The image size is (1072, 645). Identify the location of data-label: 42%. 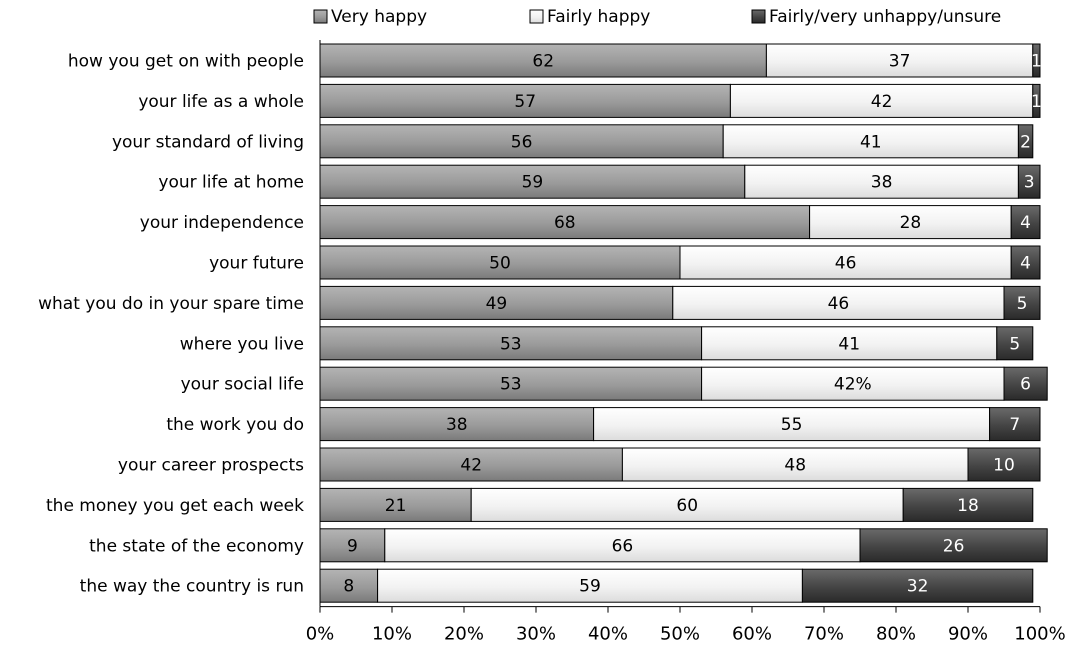
(853, 385).